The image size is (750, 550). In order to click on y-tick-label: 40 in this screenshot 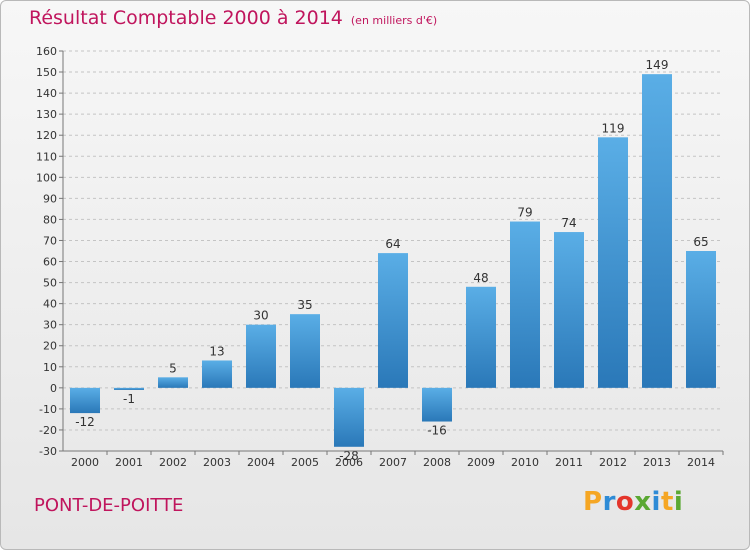, I will do `click(50, 304)`.